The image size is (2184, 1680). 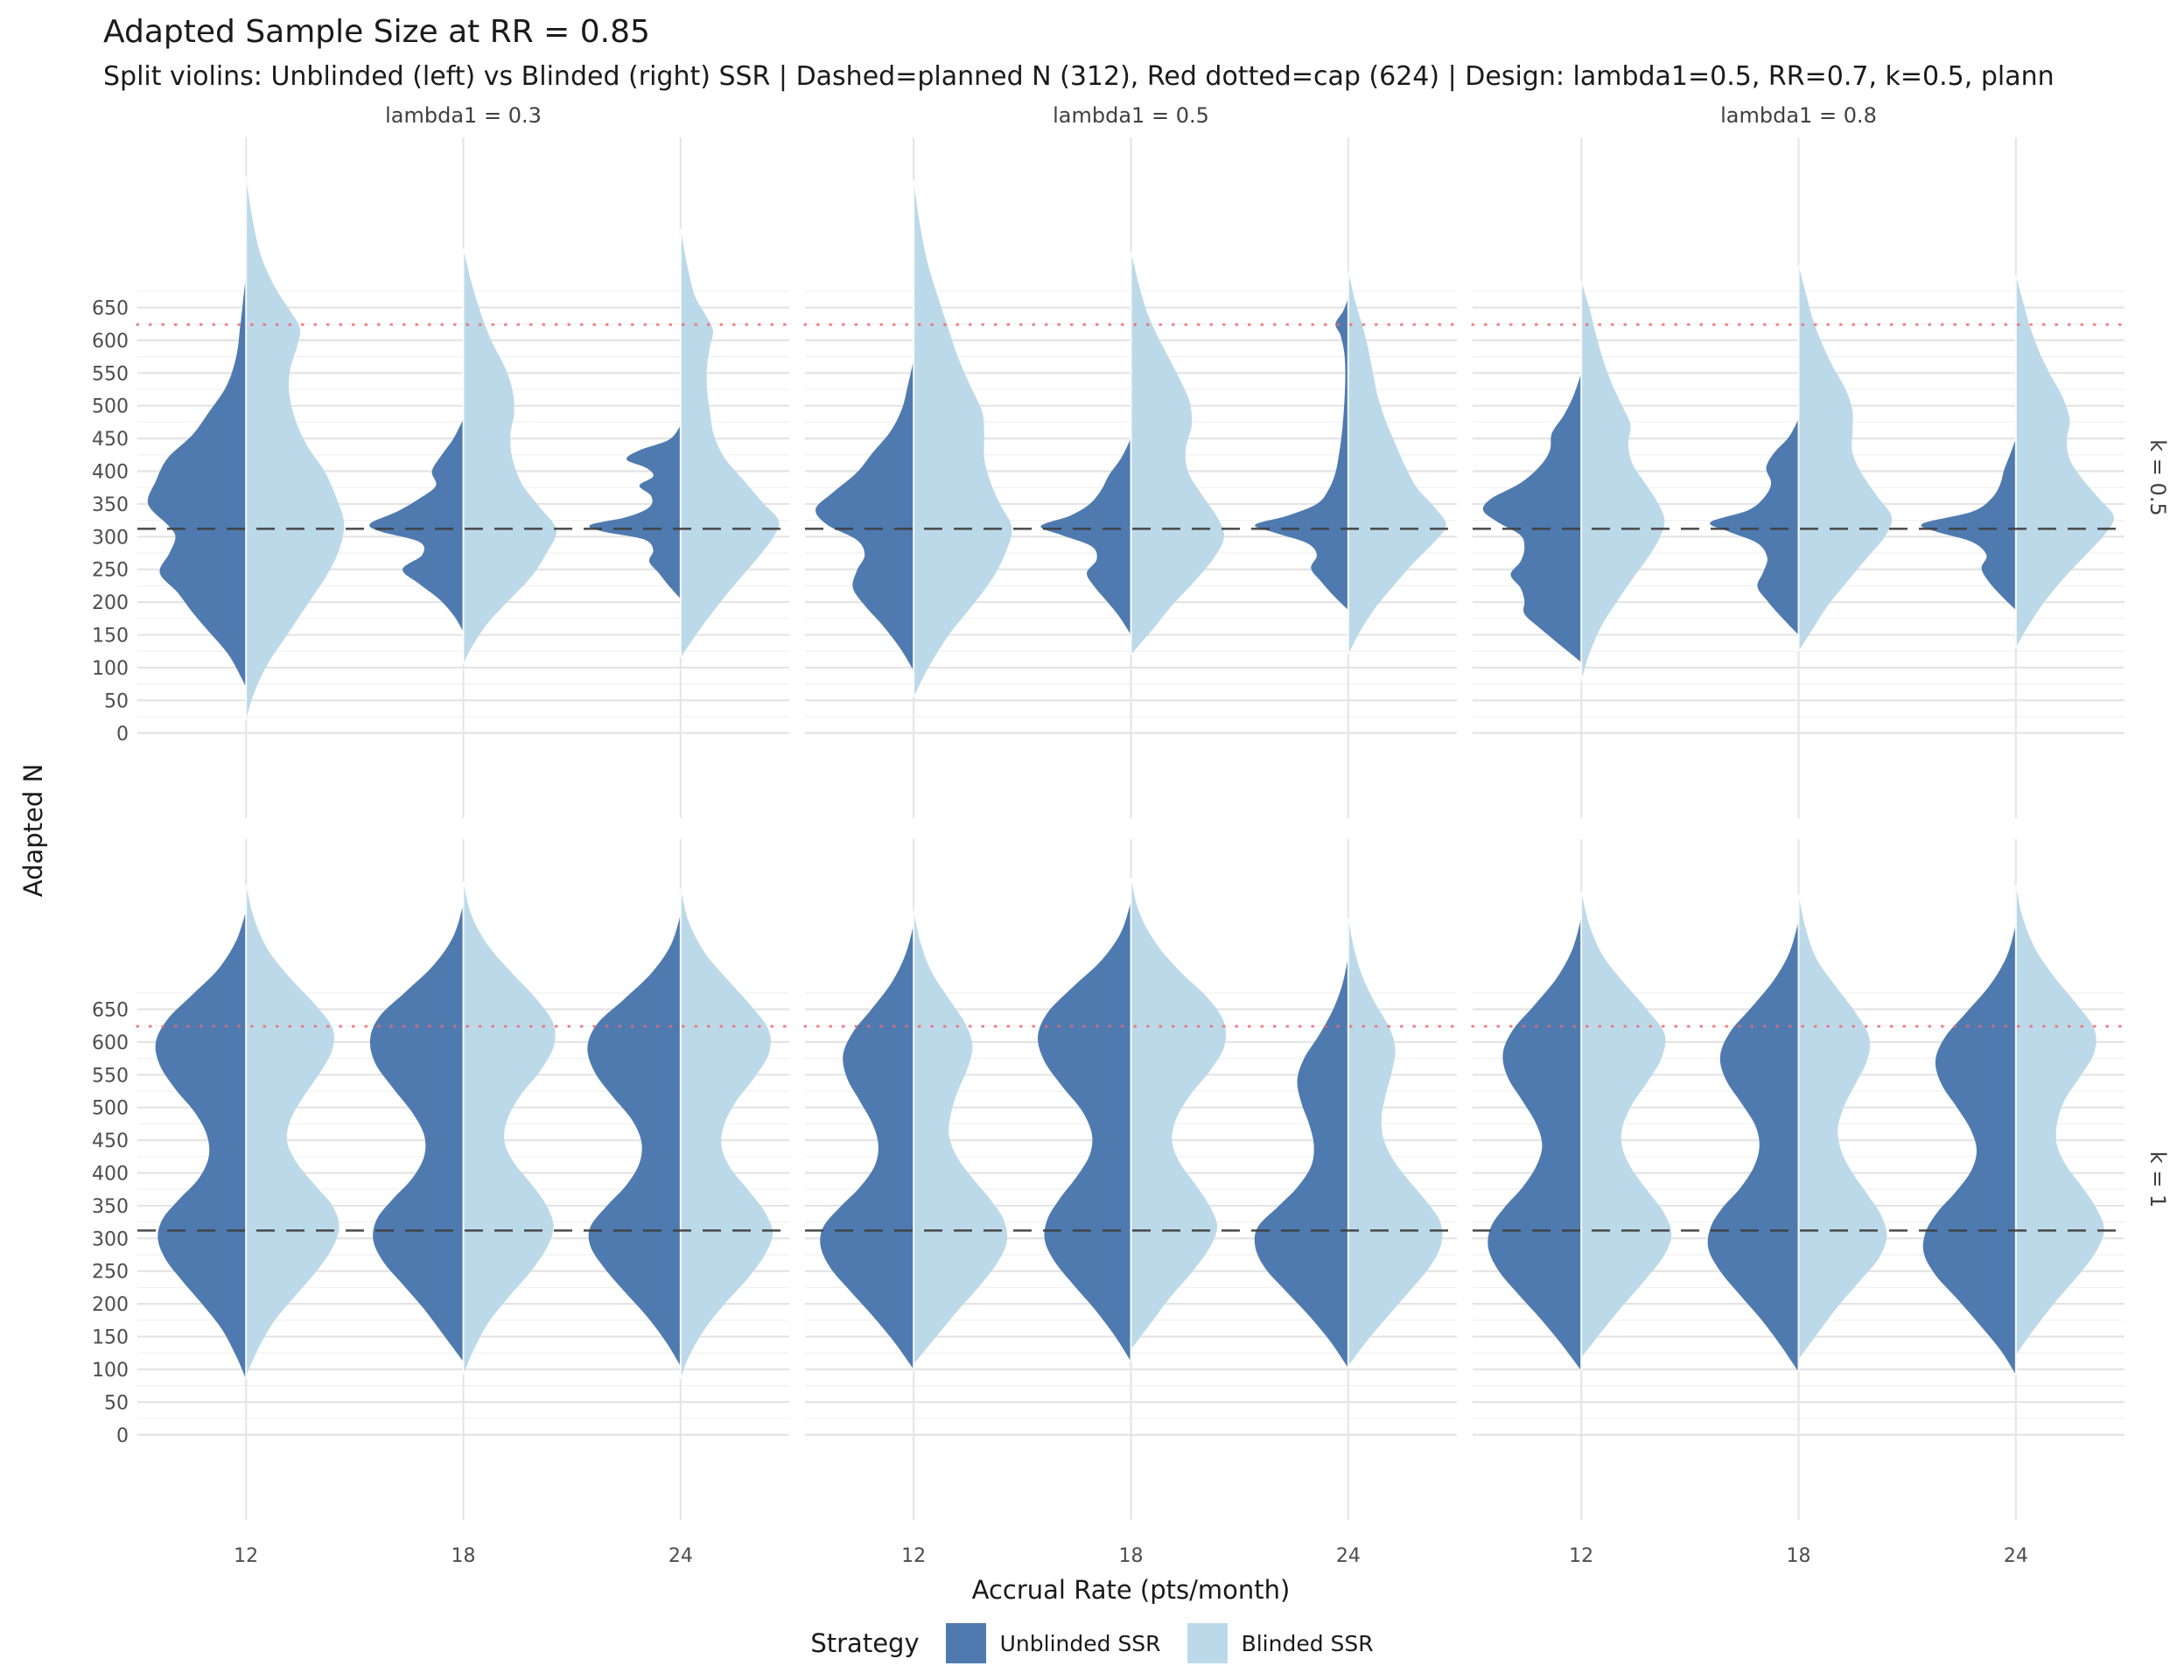 What do you see at coordinates (1207, 1643) in the screenshot?
I see `legend-swatch-blinded` at bounding box center [1207, 1643].